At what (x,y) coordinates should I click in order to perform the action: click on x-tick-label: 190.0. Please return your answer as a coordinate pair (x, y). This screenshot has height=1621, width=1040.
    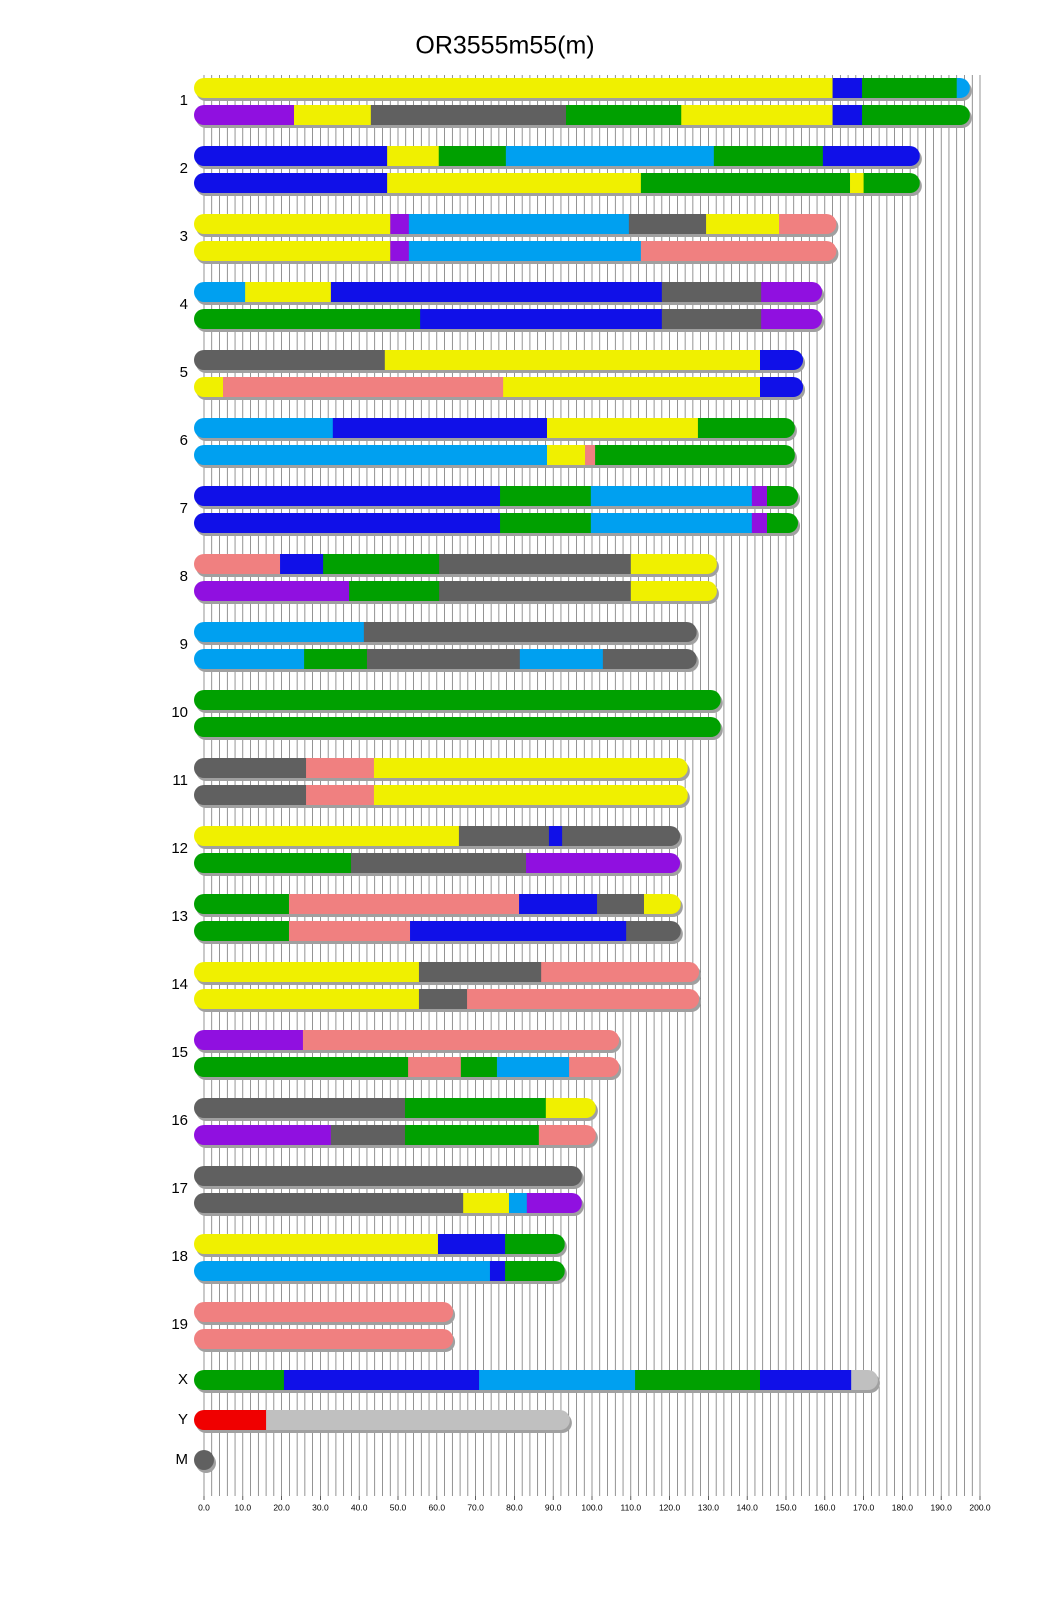
    Looking at the image, I should click on (942, 1507).